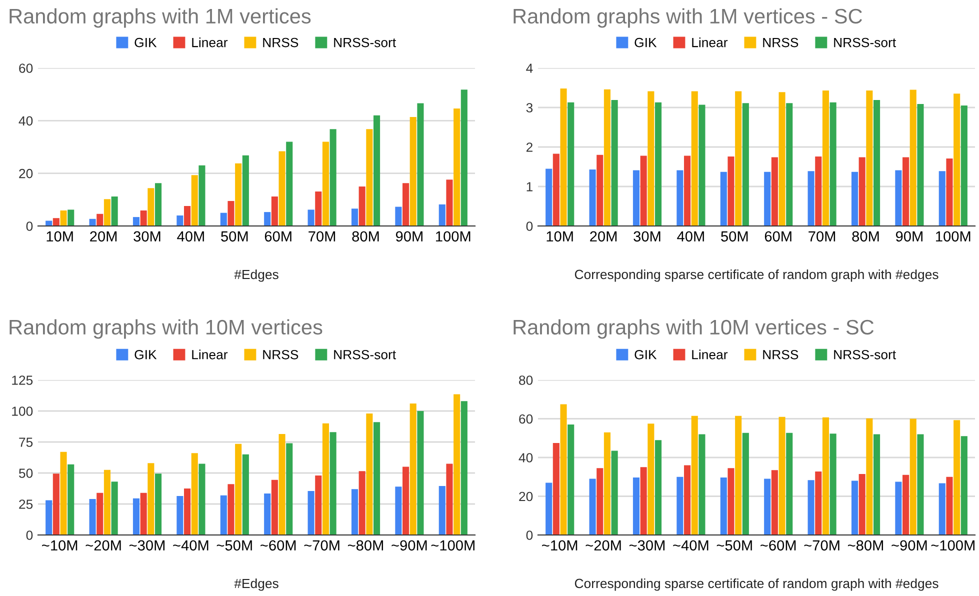 Image resolution: width=979 pixels, height=596 pixels. What do you see at coordinates (909, 545) in the screenshot?
I see `x-tick-label: ~90M` at bounding box center [909, 545].